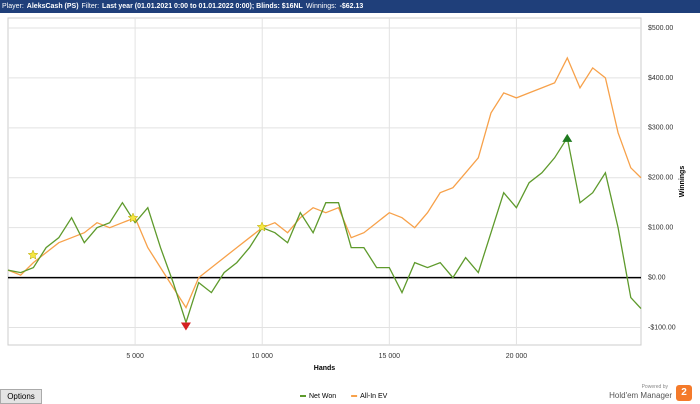 The height and width of the screenshot is (404, 700). Describe the element at coordinates (322, 396) in the screenshot. I see `legend-label: Net Won` at that location.